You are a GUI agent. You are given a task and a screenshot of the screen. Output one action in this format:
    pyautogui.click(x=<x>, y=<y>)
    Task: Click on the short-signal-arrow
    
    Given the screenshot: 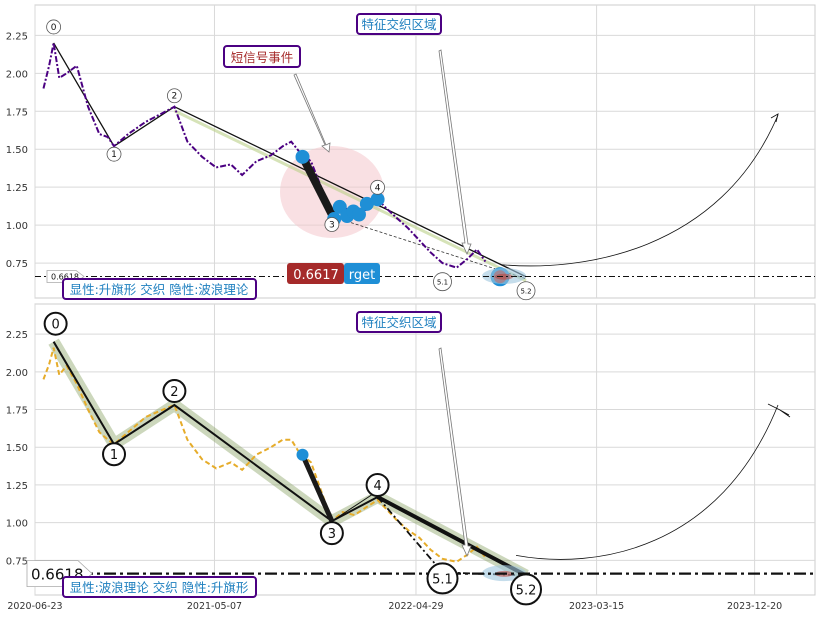 What is the action you would take?
    pyautogui.click(x=312, y=113)
    